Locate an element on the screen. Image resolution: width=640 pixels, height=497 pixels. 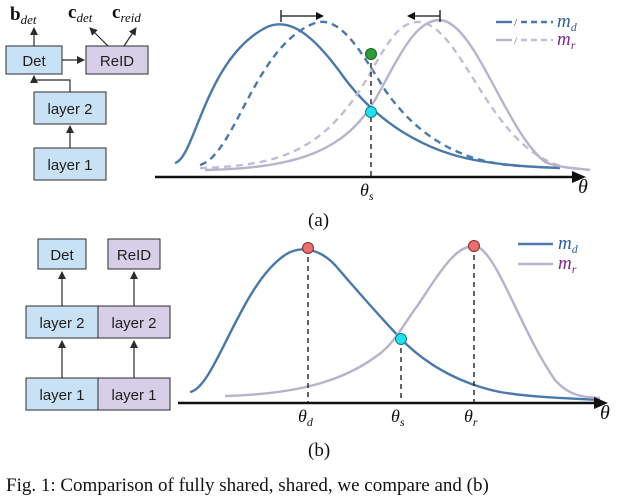
layer1-left-label: layer 1 is located at coordinates (61, 395).